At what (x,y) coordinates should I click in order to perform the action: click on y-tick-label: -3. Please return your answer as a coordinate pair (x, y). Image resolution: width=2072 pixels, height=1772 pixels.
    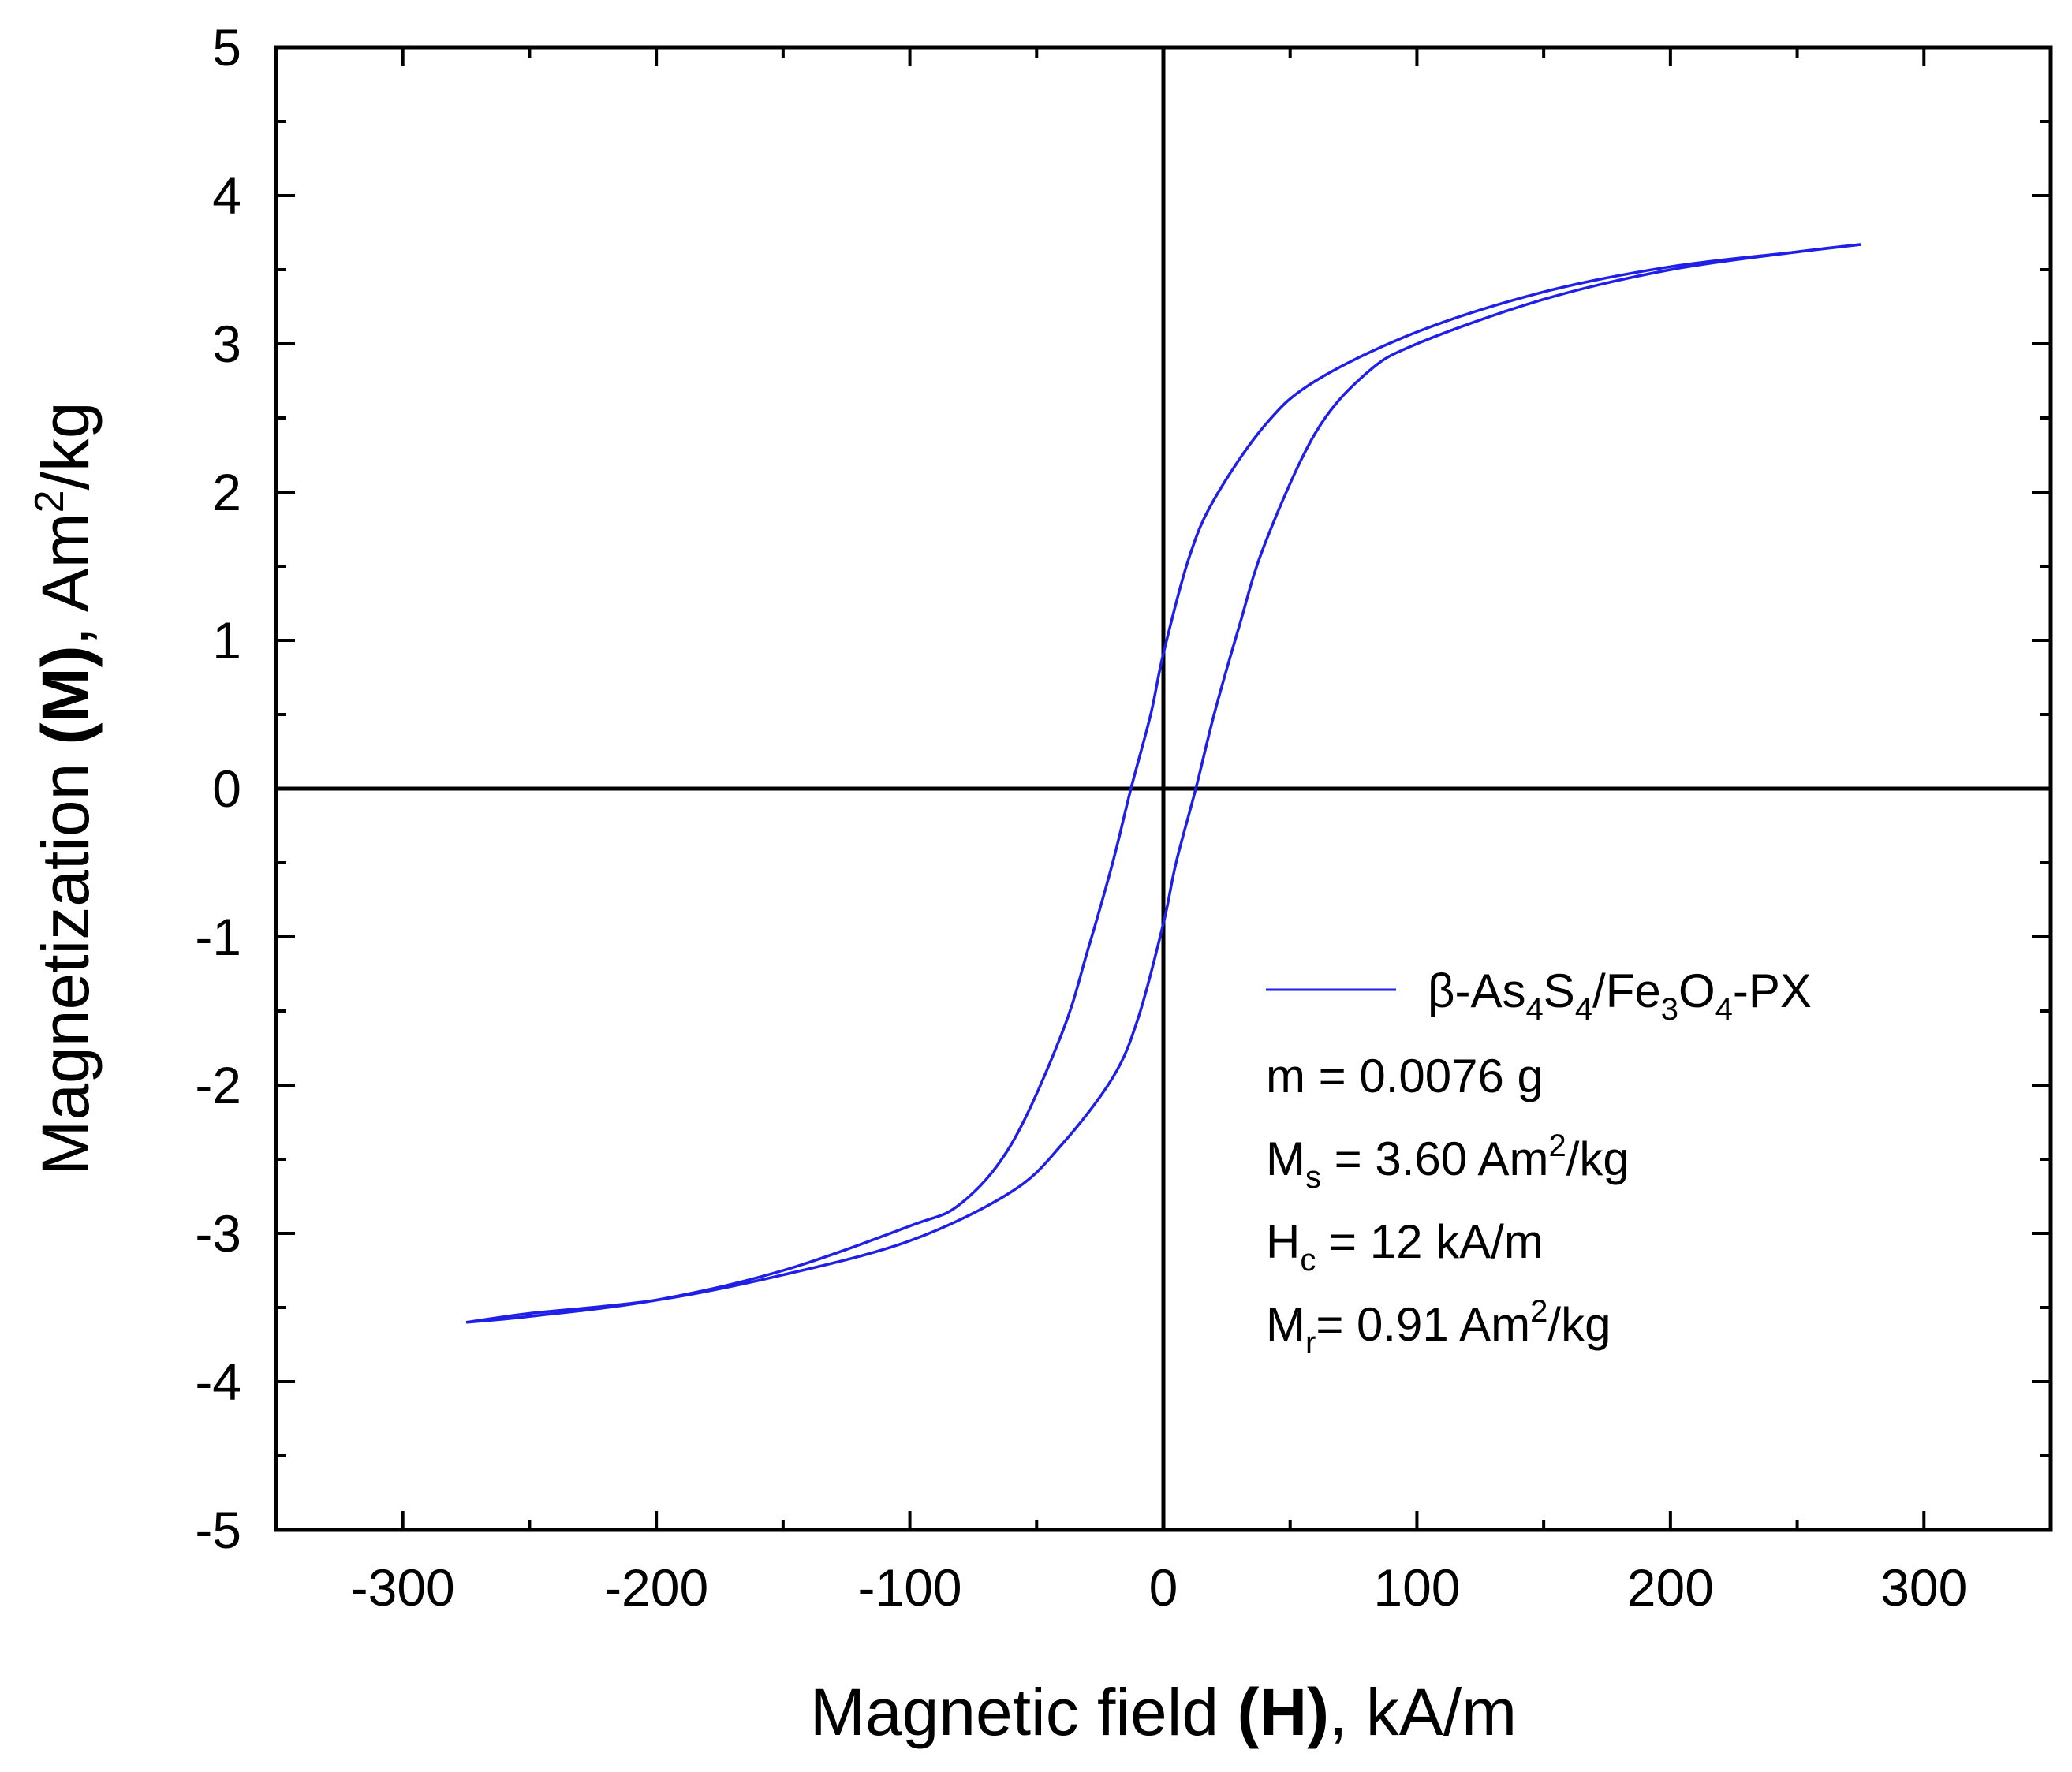
    Looking at the image, I should click on (218, 1233).